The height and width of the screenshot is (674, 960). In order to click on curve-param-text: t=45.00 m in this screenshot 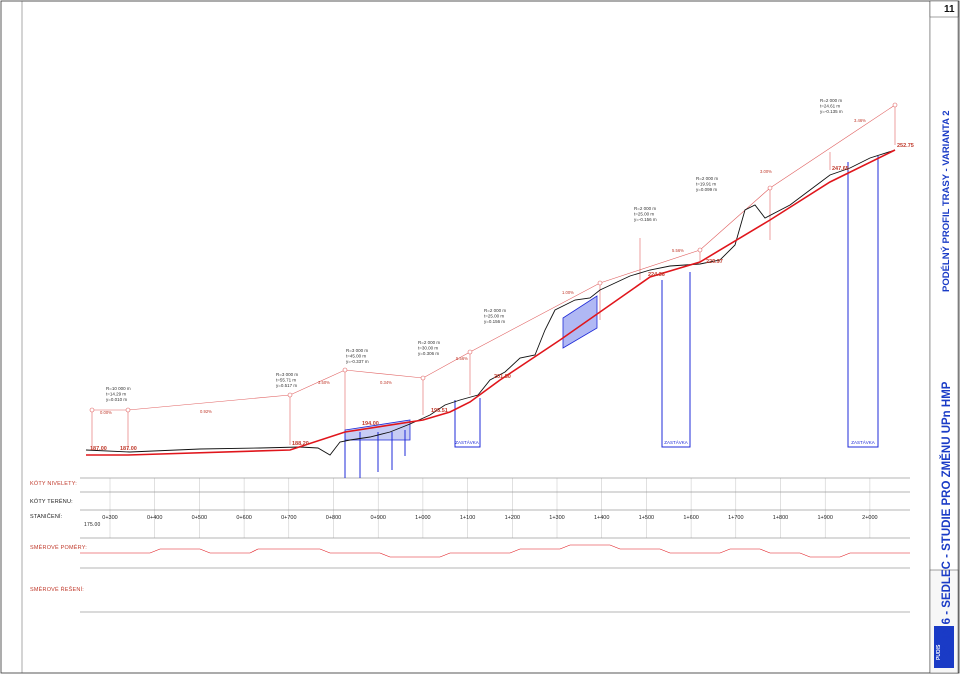, I will do `click(356, 356)`.